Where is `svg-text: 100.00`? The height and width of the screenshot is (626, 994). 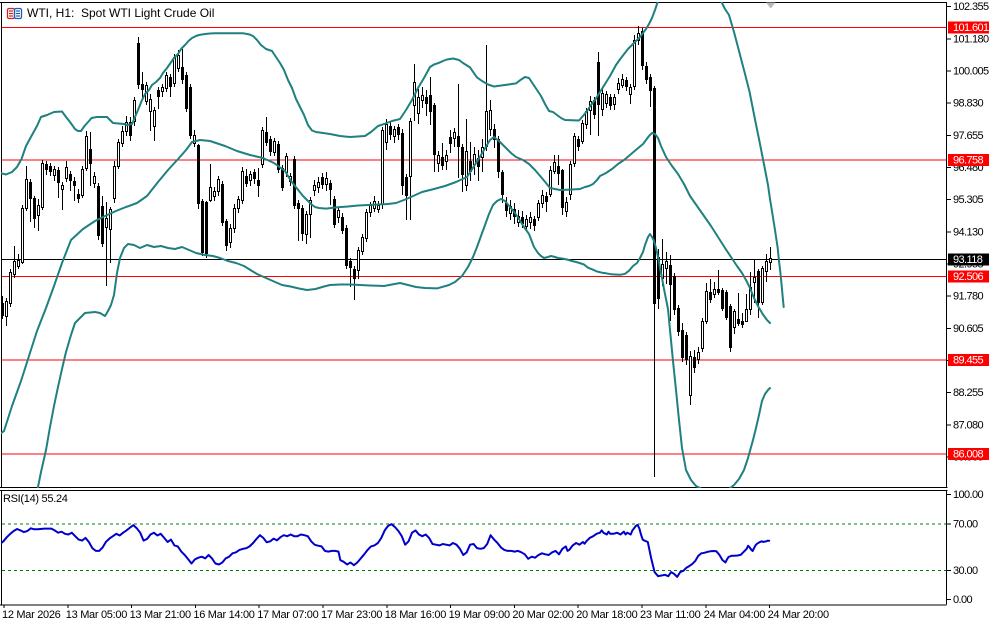
svg-text: 100.00 is located at coordinates (968, 495).